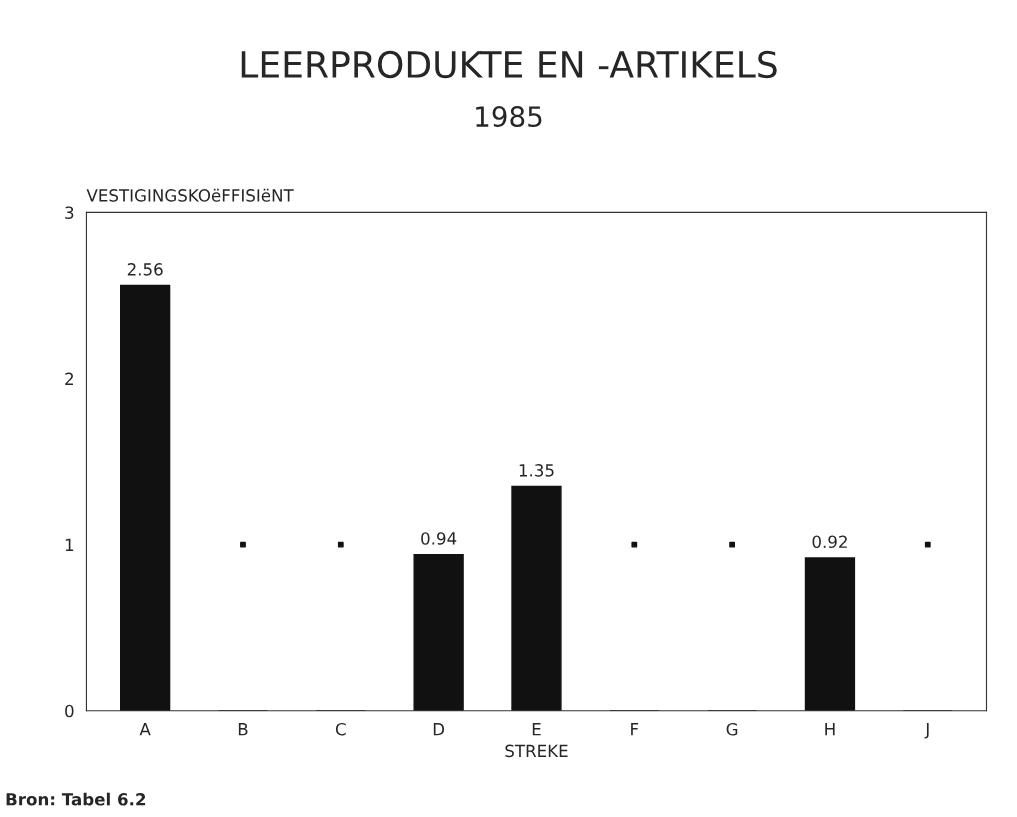 The height and width of the screenshot is (817, 1017). I want to click on x-tick-label: E, so click(536, 729).